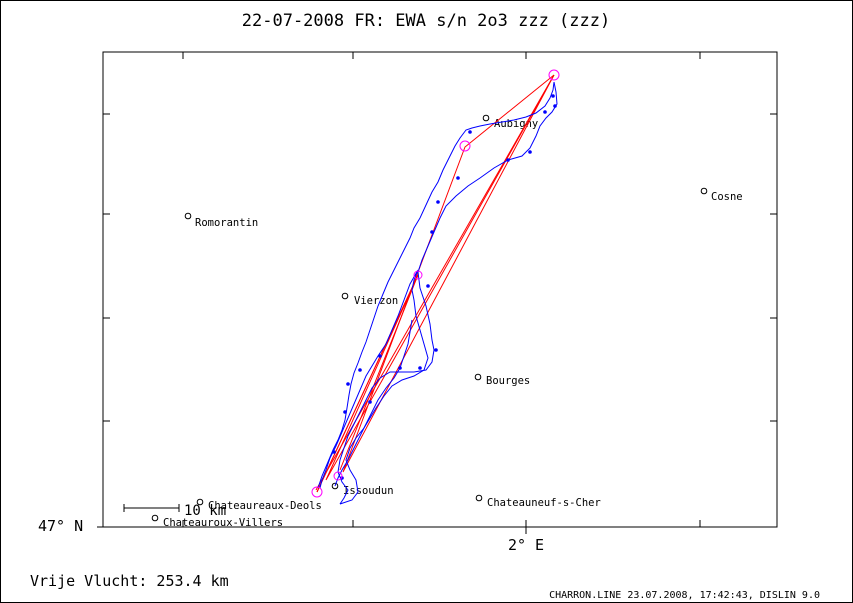  Describe the element at coordinates (544, 503) in the screenshot. I see `place-label: Chateauneuf-s-Cher` at that location.